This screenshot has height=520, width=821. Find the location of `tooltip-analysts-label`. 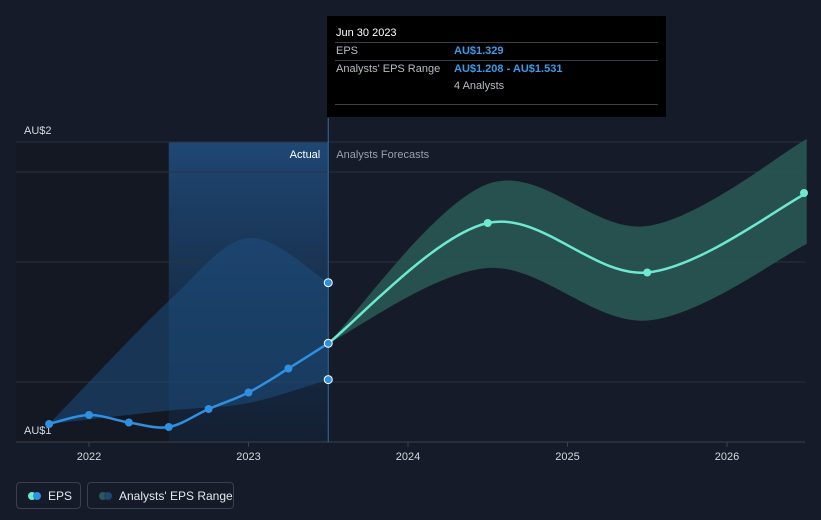

tooltip-analysts-label is located at coordinates (394, 86).